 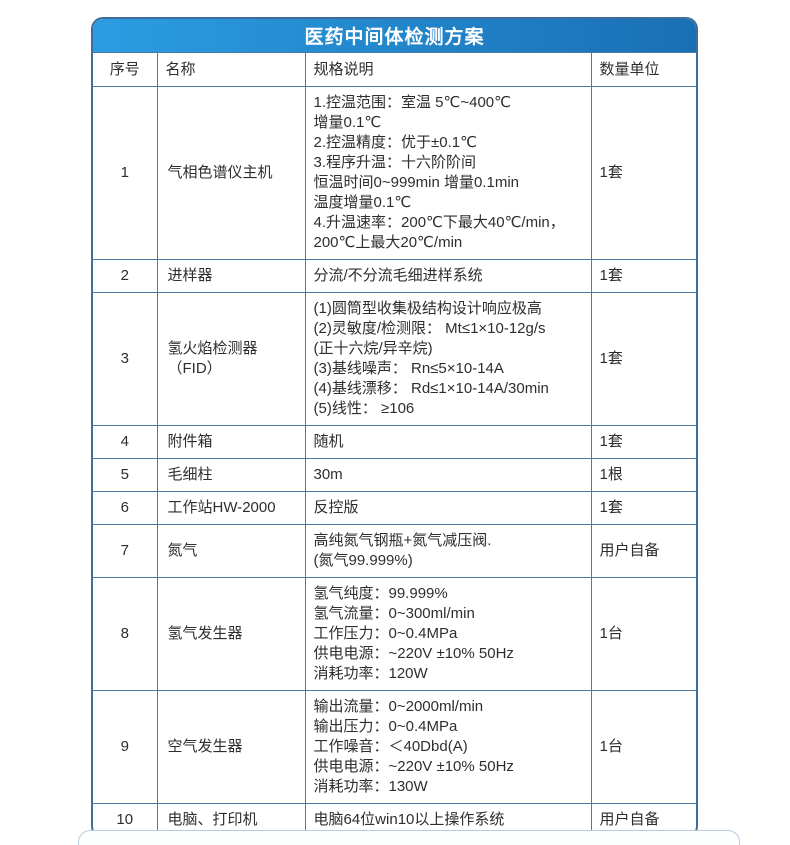 What do you see at coordinates (125, 747) in the screenshot?
I see `table-cell-no: 9` at bounding box center [125, 747].